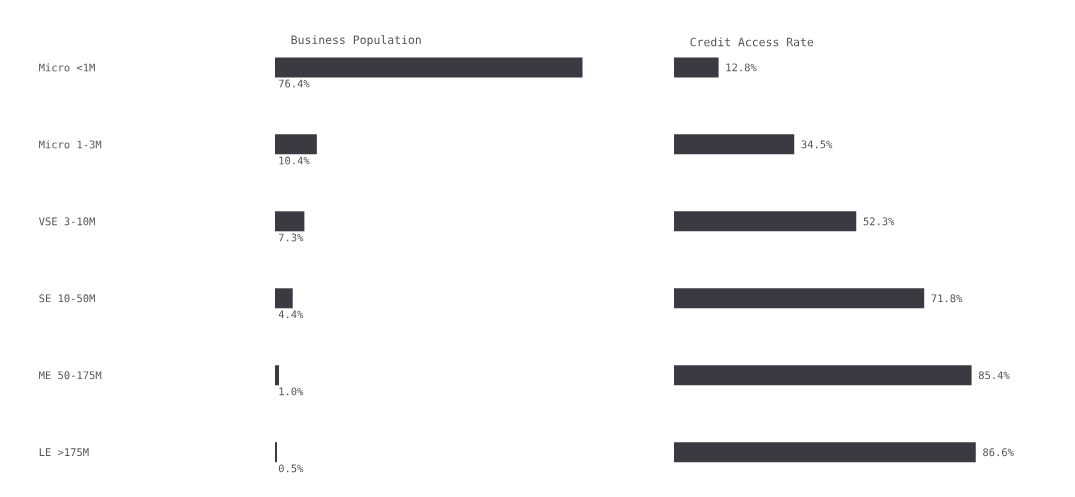  What do you see at coordinates (947, 298) in the screenshot?
I see `data-label: 71.8%` at bounding box center [947, 298].